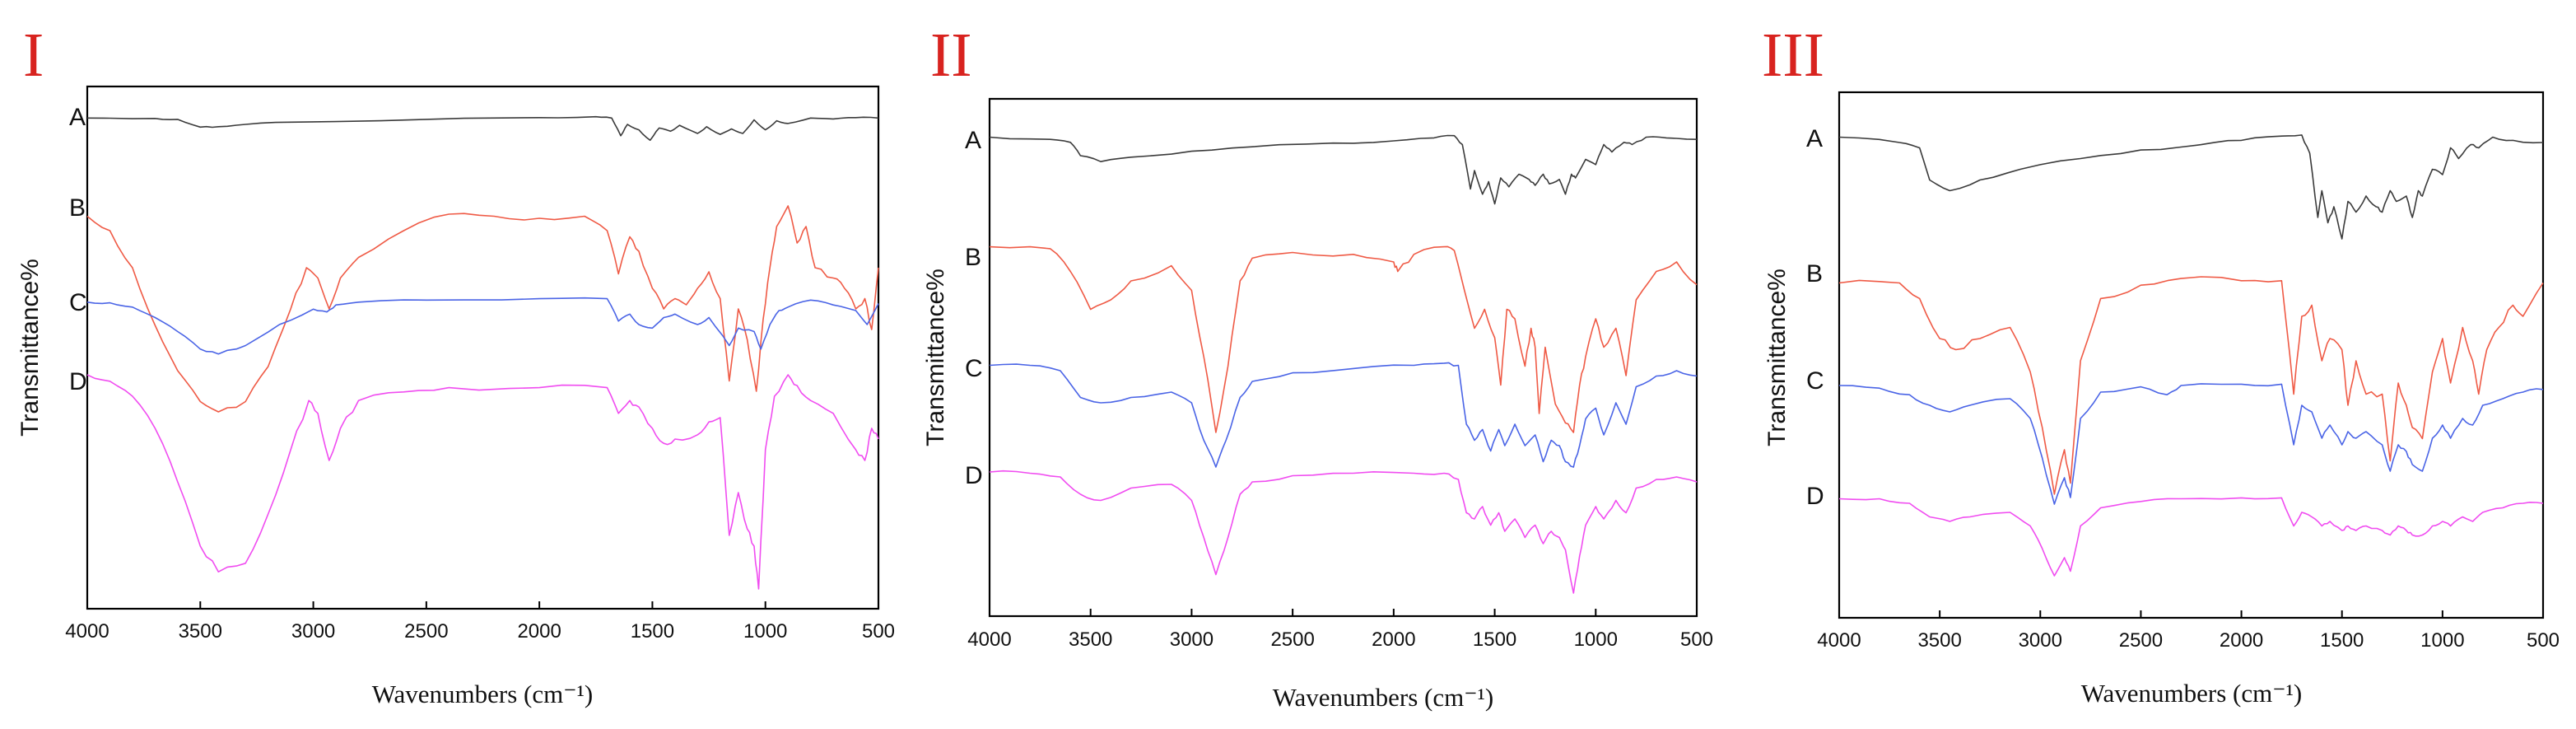 The height and width of the screenshot is (729, 2576). I want to click on panel-II-curve-label-B: B, so click(973, 257).